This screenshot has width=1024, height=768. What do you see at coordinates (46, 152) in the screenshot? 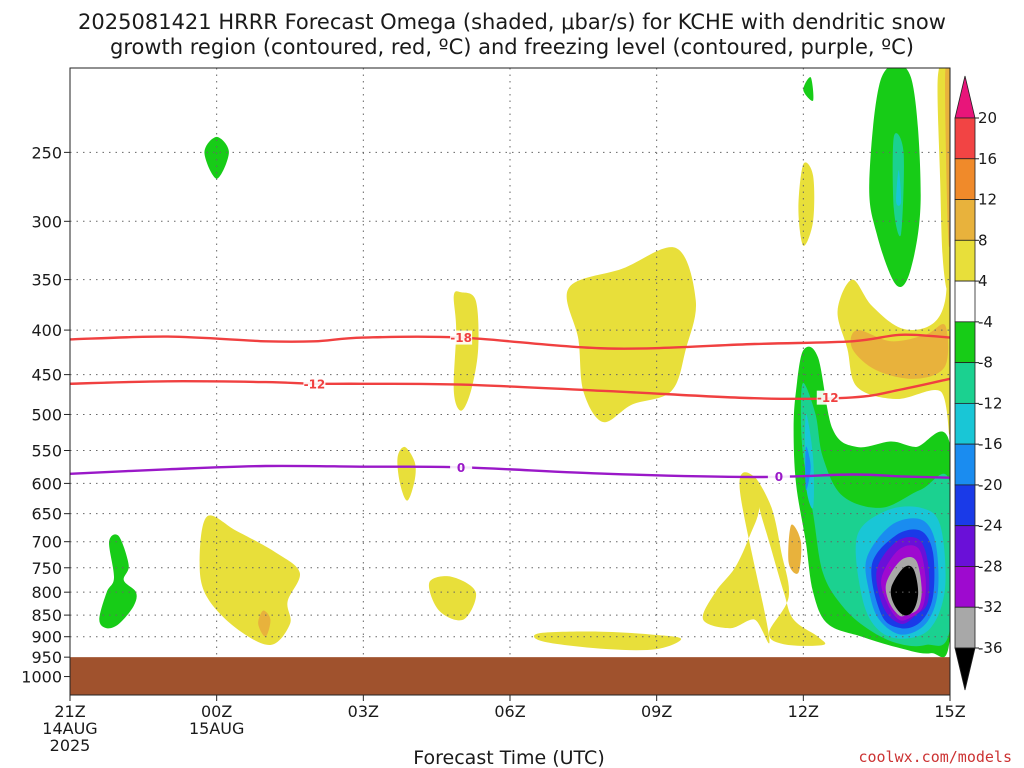
I see `y-tick-label: 250` at bounding box center [46, 152].